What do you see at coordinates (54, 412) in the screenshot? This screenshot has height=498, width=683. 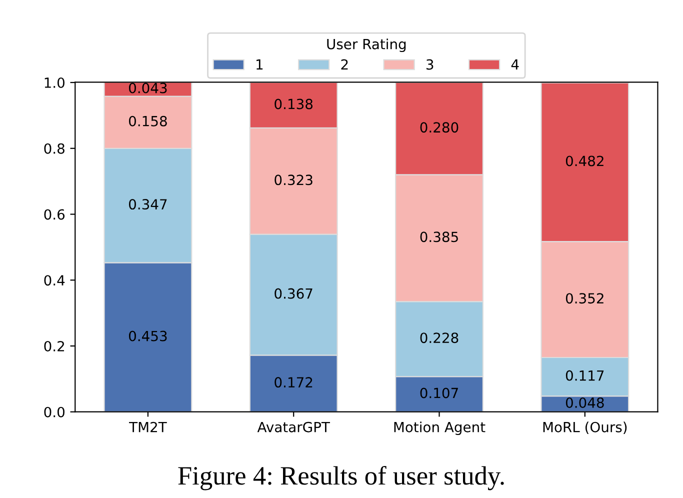 I see `y-tick-label: 0.0` at bounding box center [54, 412].